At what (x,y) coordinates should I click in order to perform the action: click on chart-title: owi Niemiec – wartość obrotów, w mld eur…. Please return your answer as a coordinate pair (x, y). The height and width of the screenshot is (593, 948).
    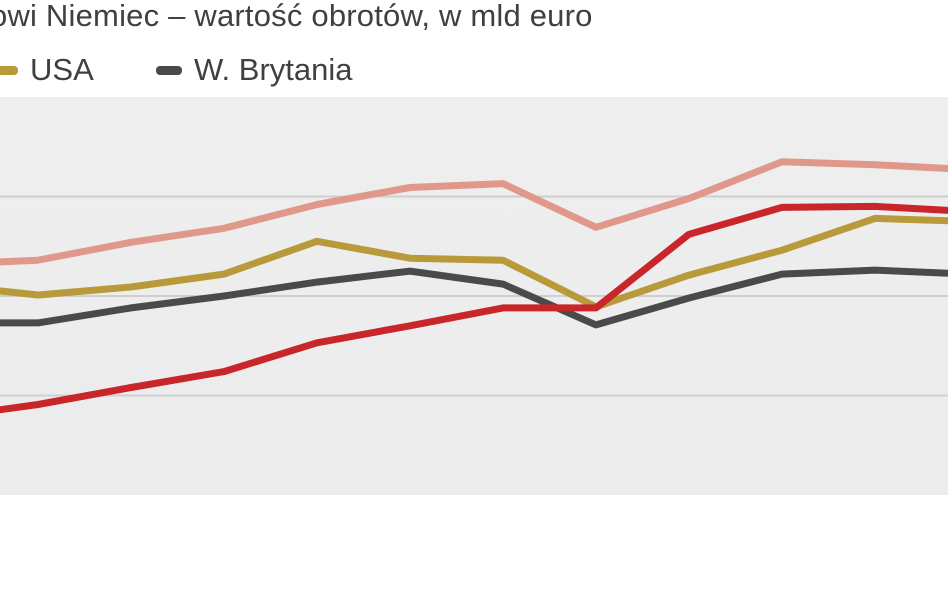
    Looking at the image, I should click on (296, 16).